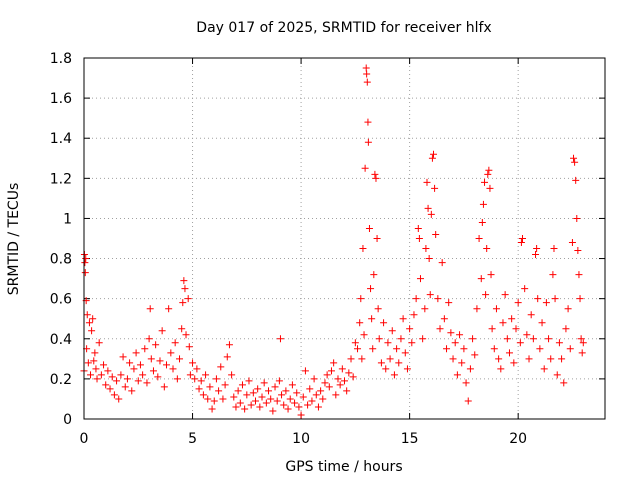 The width and height of the screenshot is (640, 480). I want to click on x-tick-label: 10, so click(301, 439).